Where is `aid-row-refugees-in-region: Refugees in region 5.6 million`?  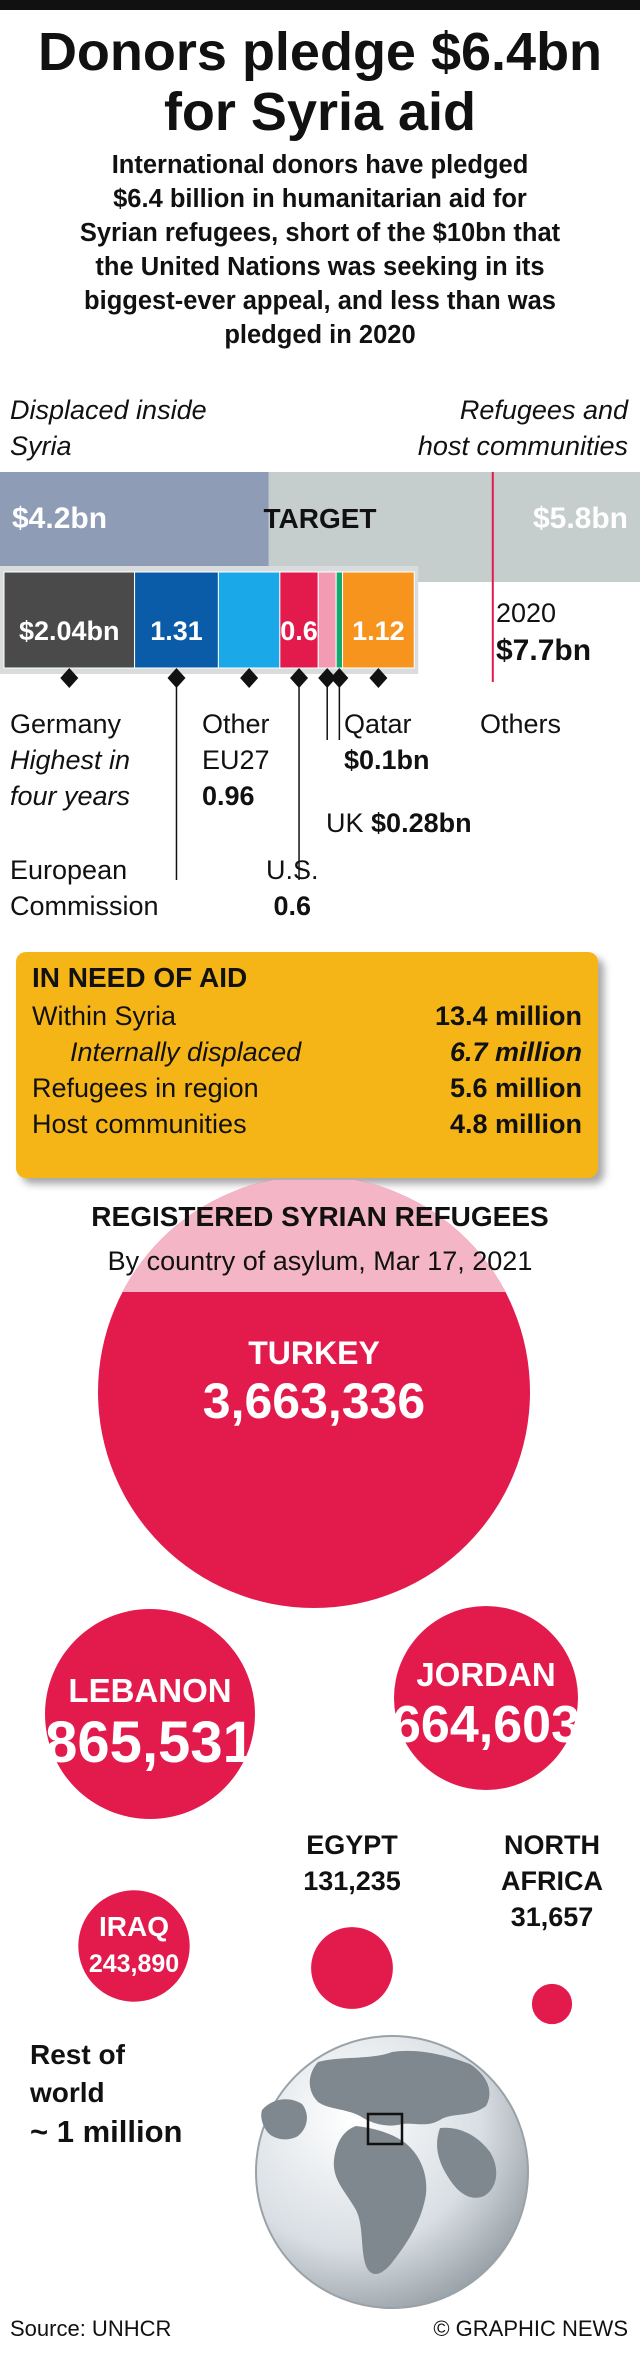 aid-row-refugees-in-region: Refugees in region 5.6 million is located at coordinates (307, 1088).